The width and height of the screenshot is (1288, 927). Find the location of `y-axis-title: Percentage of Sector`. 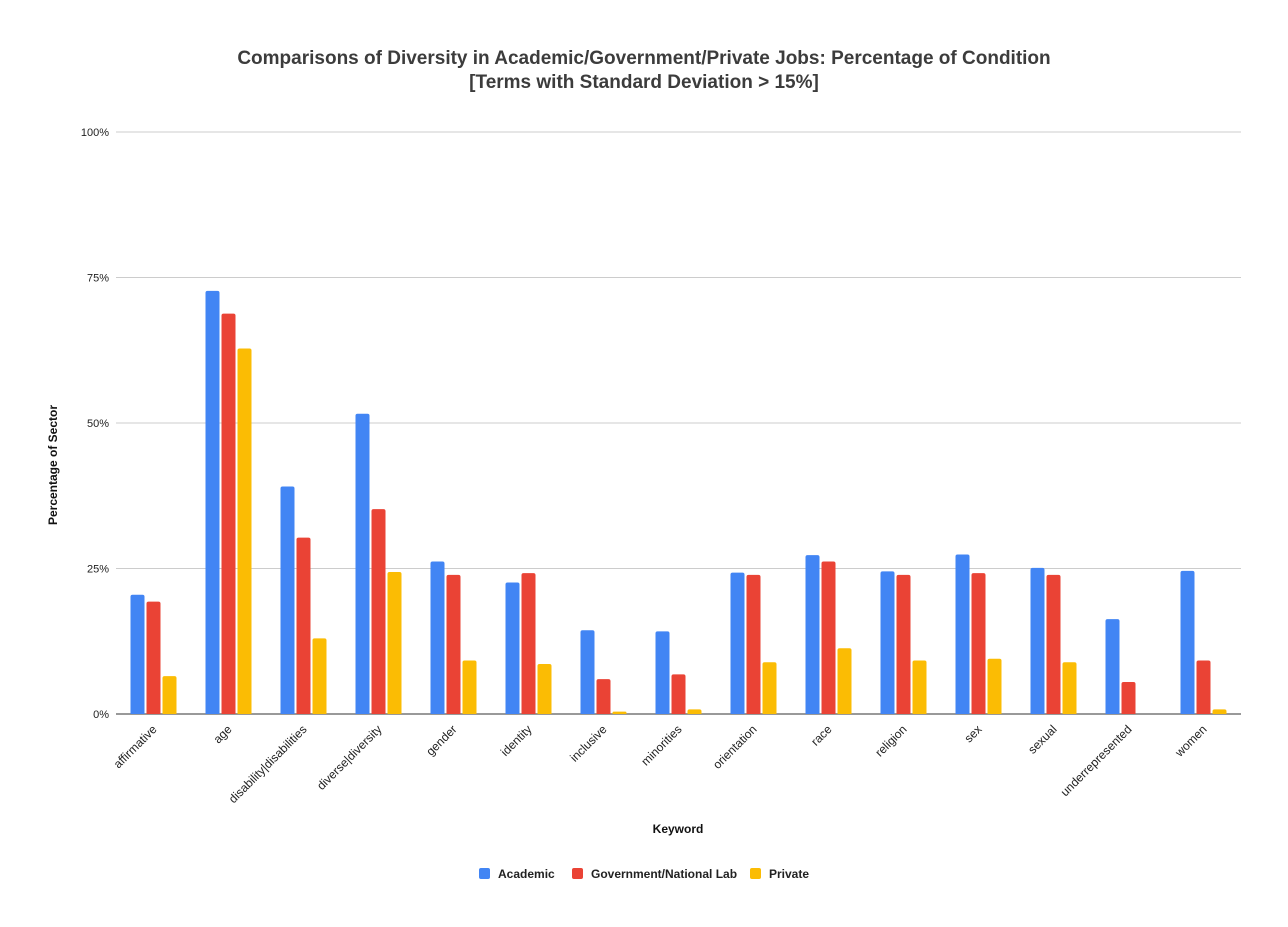

y-axis-title: Percentage of Sector is located at coordinates (53, 465).